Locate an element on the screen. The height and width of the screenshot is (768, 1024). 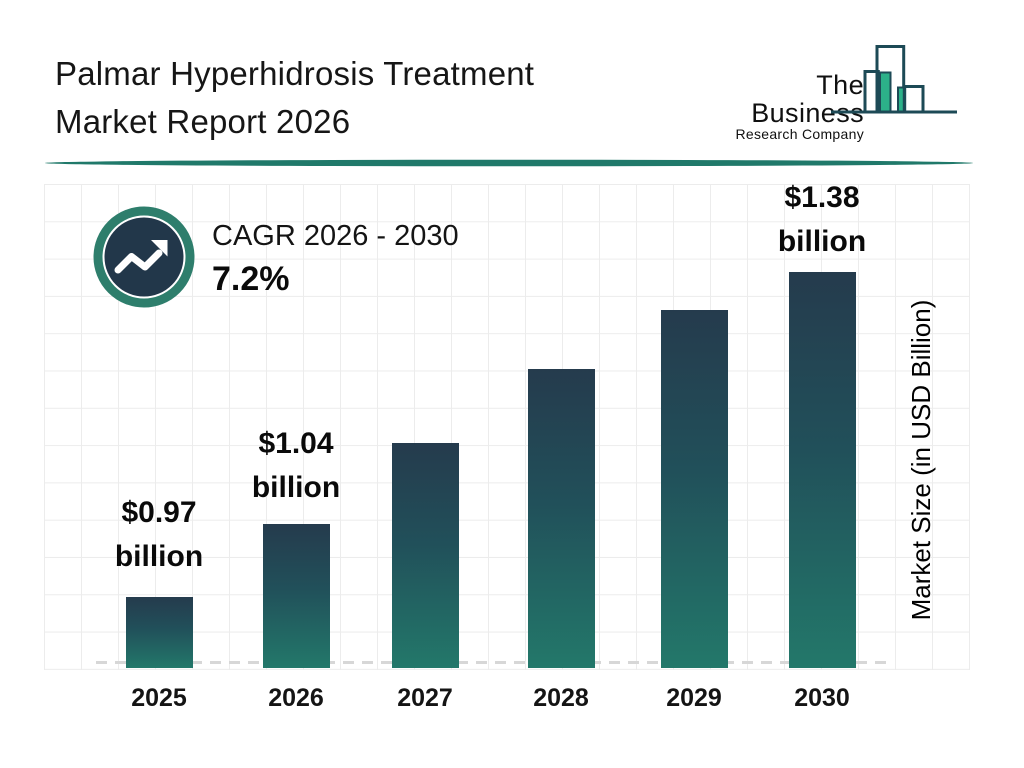
x-tick-label-2028: 2028 is located at coordinates (561, 698).